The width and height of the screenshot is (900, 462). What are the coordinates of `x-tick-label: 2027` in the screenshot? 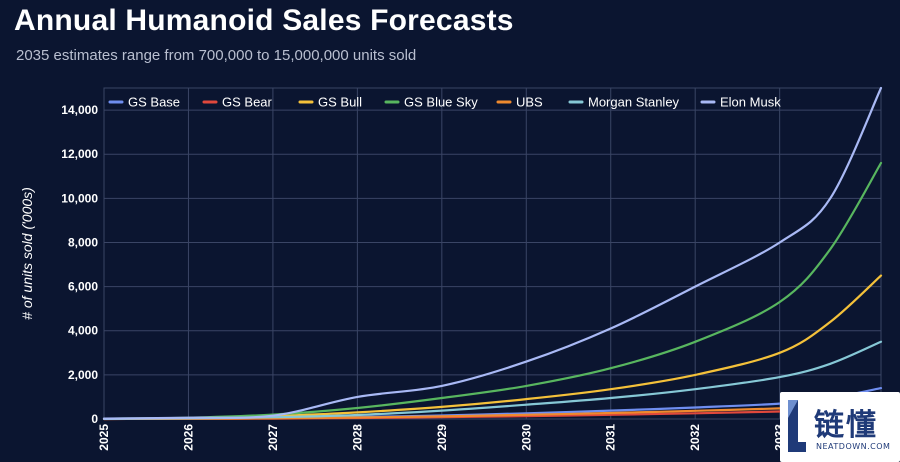 It's located at (273, 437).